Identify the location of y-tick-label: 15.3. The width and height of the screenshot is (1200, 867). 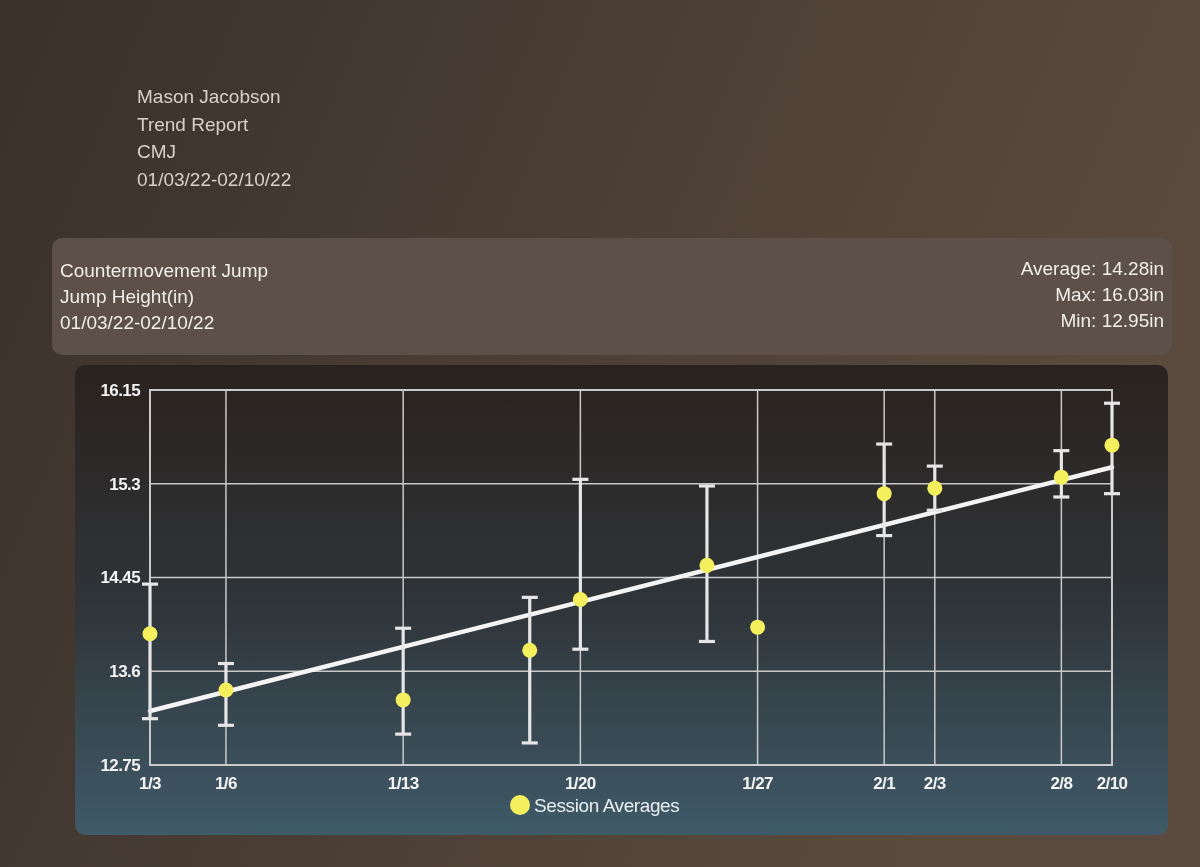
(125, 484).